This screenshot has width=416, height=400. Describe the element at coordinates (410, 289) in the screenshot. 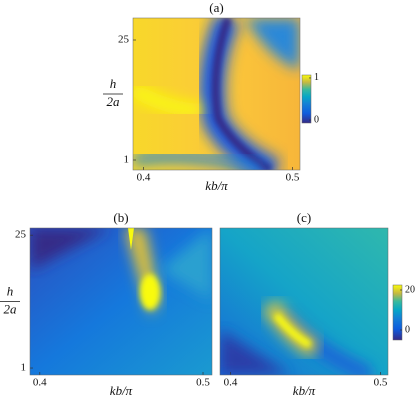

I see `colorbar-tick-label: 20` at that location.